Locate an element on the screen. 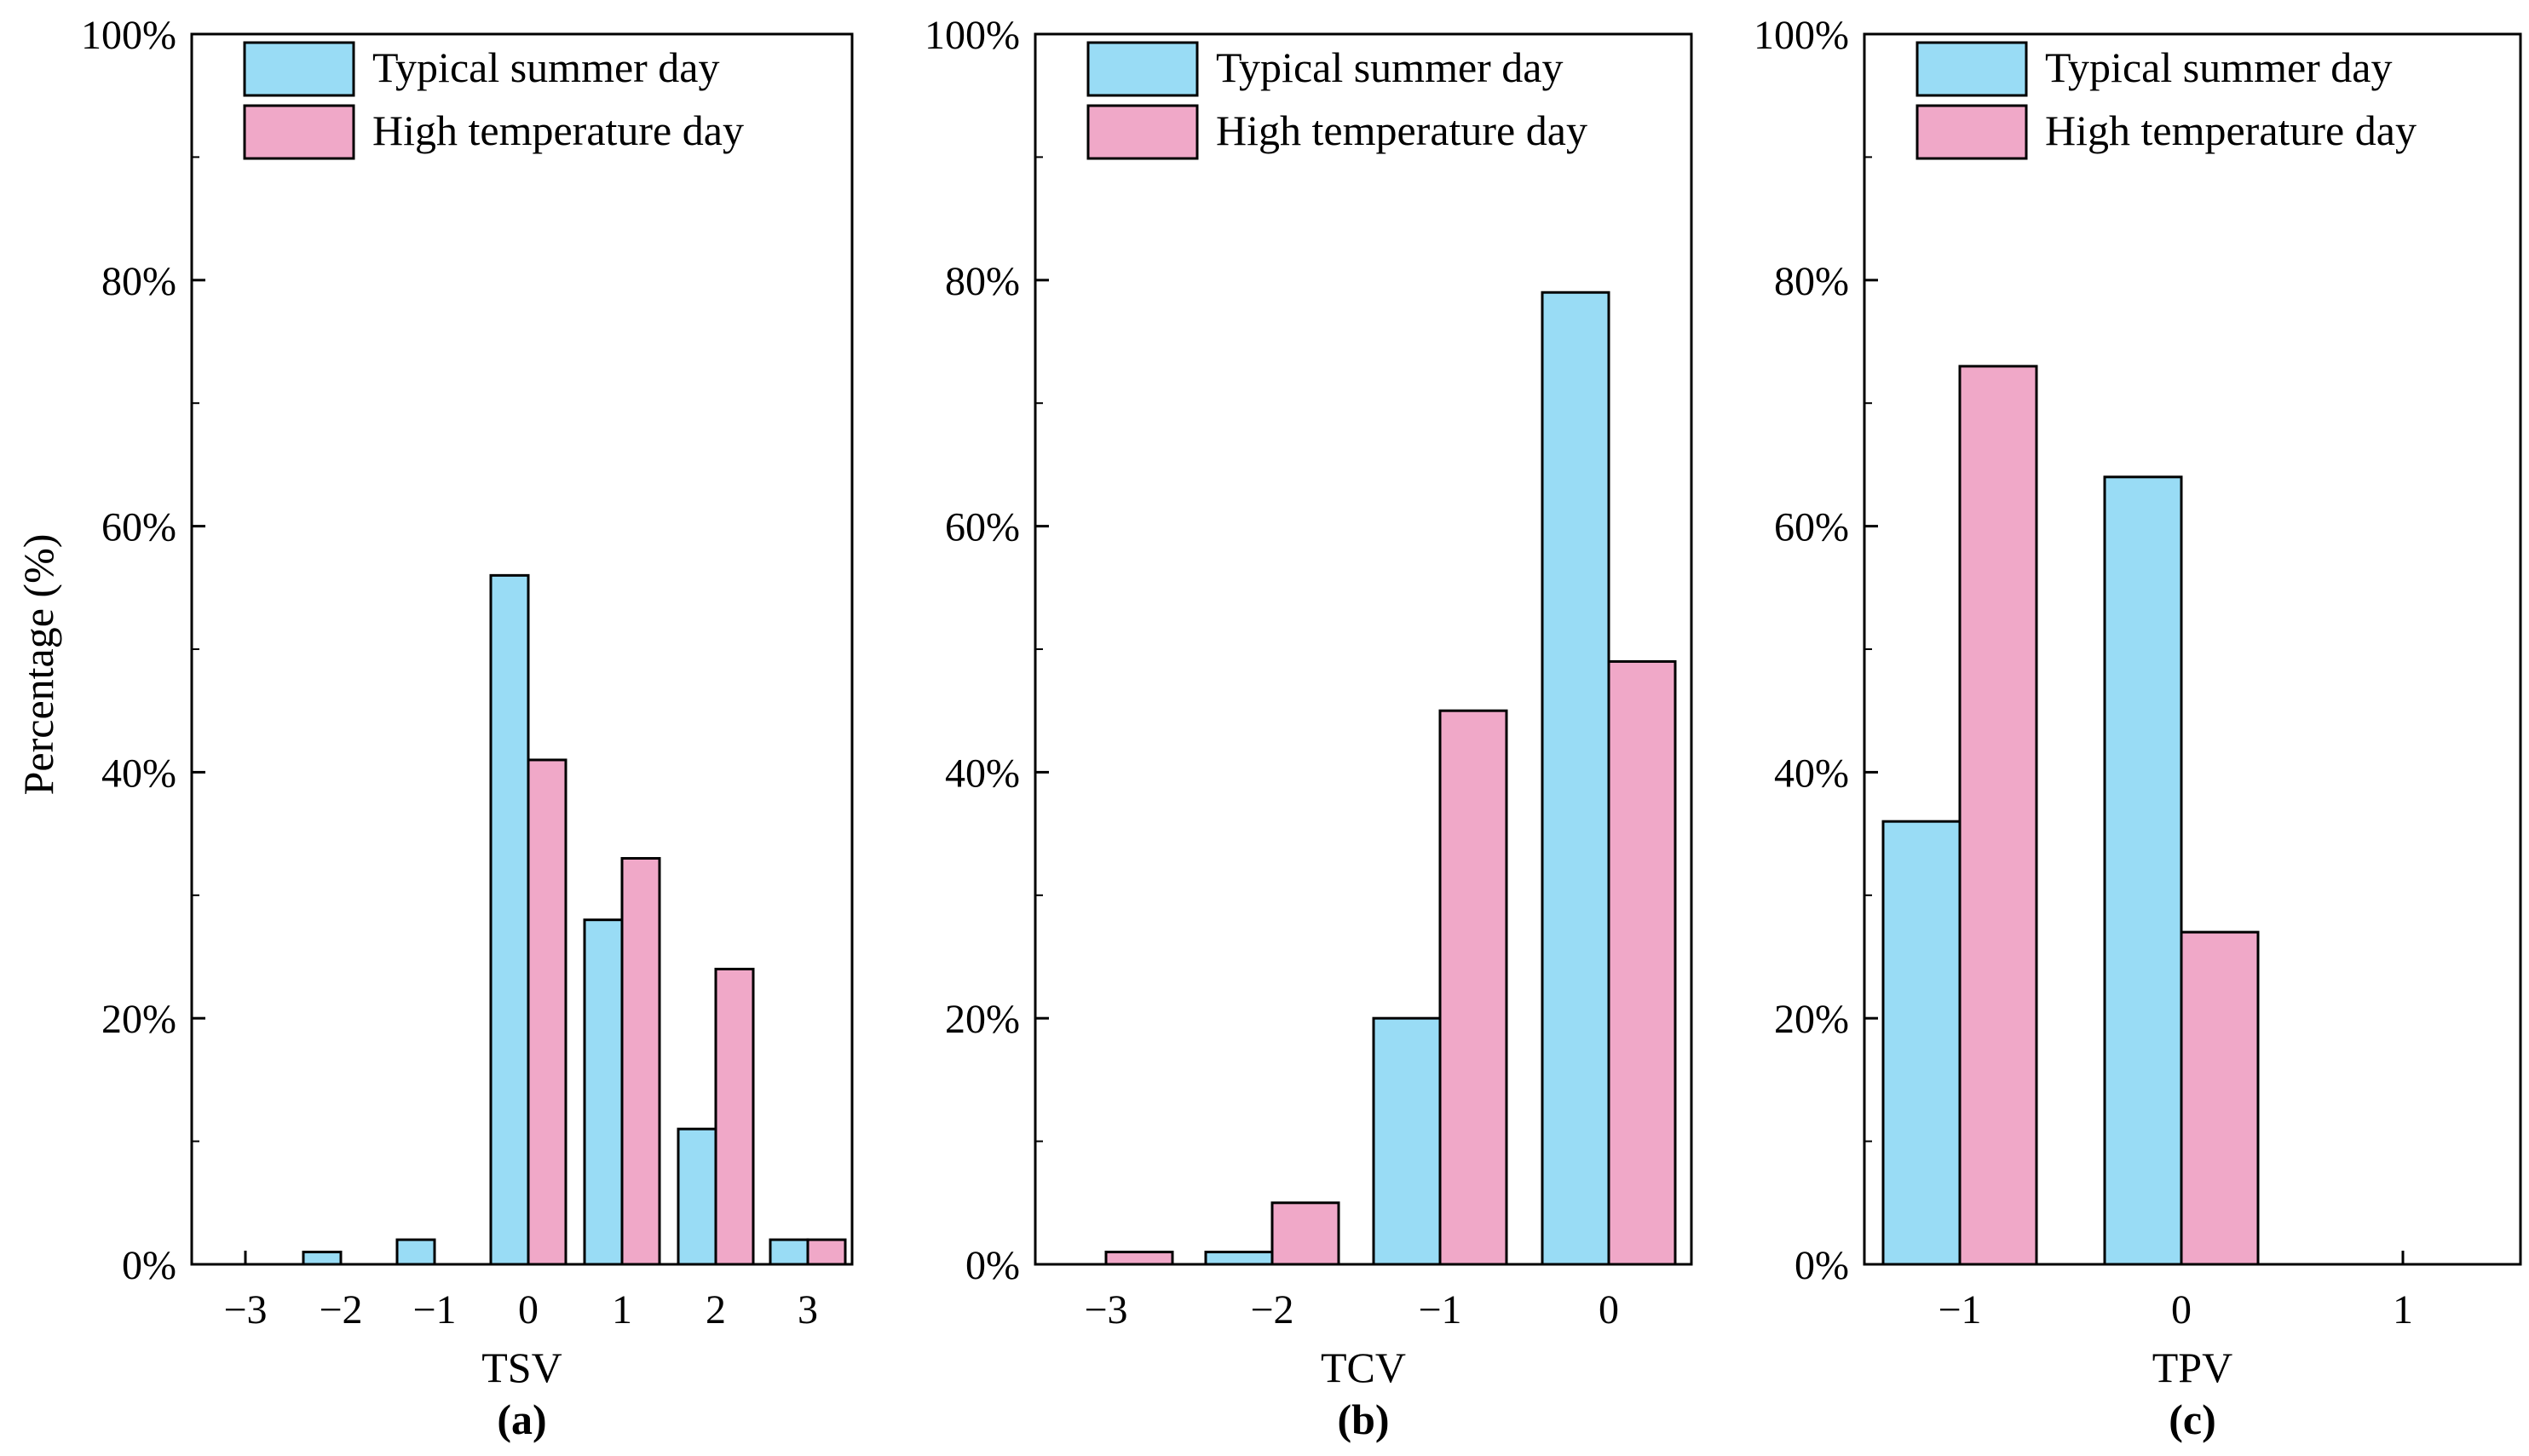 Image resolution: width=2529 pixels, height=1456 pixels. x-axis-label: TSV is located at coordinates (521, 1367).